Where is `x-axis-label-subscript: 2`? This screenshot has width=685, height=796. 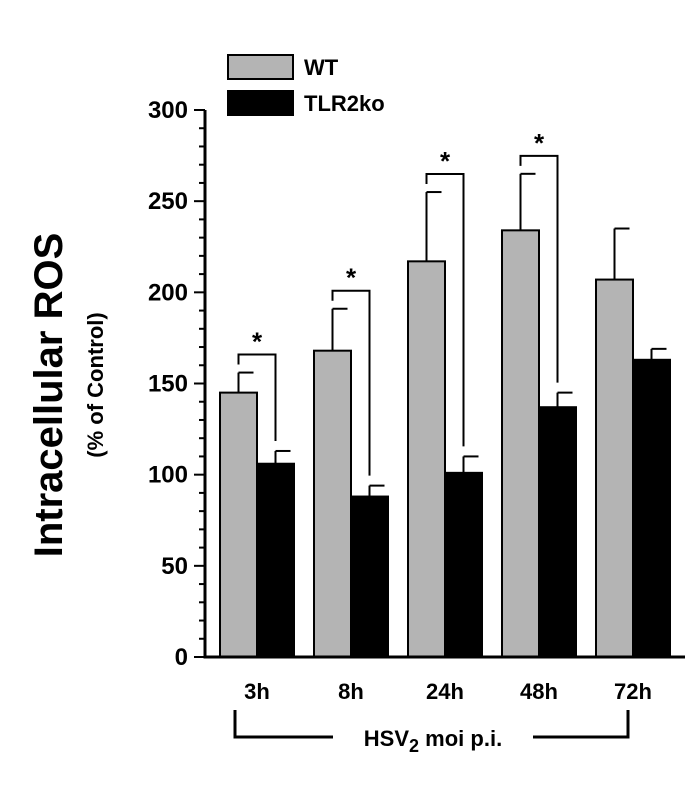
x-axis-label-subscript: 2 is located at coordinates (414, 746).